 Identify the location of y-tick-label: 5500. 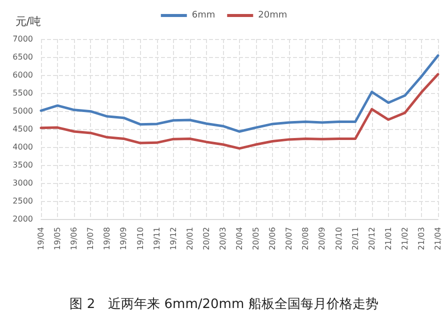
(22, 93).